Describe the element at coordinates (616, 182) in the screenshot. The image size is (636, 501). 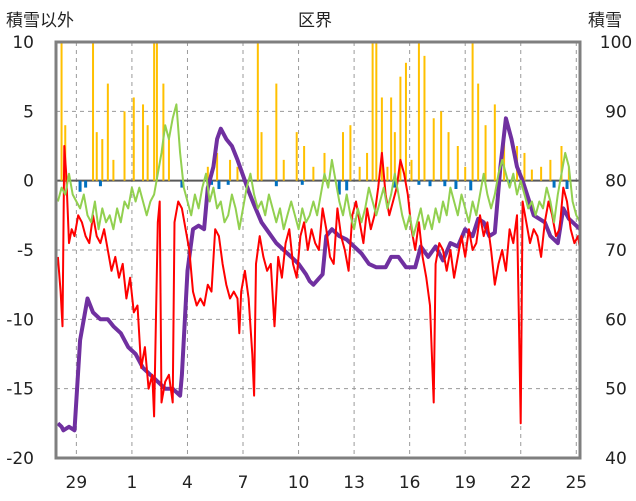
I see `y-right-tick-label: 80` at that location.